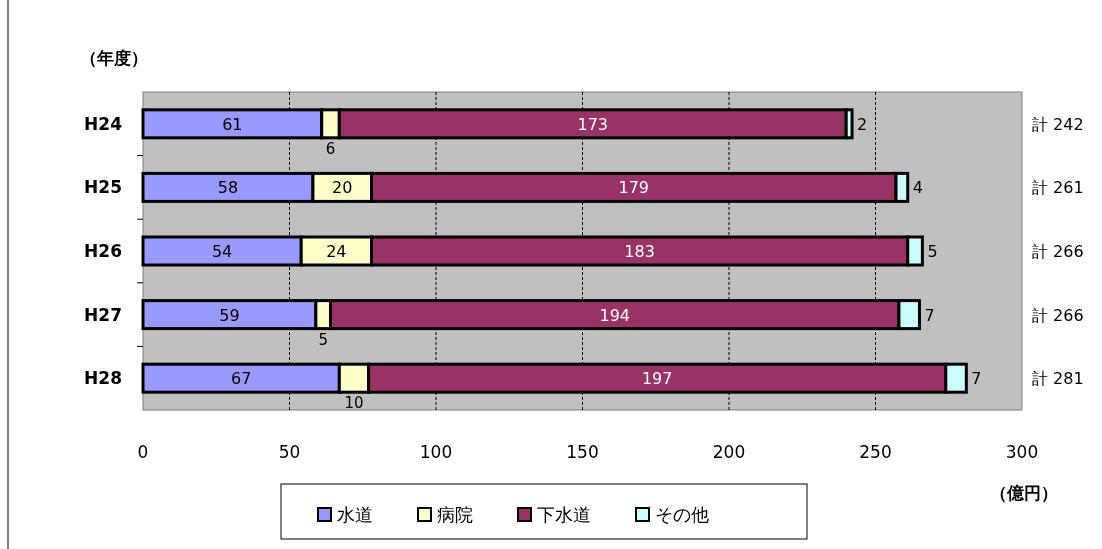 This screenshot has height=549, width=1102. I want to click on text: 計 242, so click(1058, 124).